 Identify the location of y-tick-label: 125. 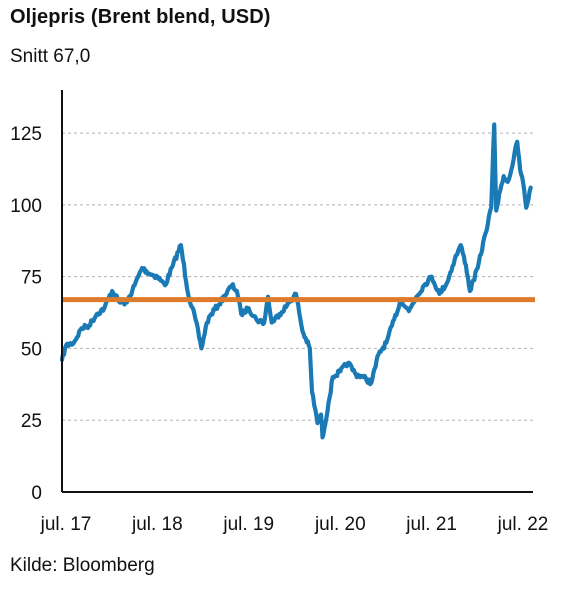
(26, 134).